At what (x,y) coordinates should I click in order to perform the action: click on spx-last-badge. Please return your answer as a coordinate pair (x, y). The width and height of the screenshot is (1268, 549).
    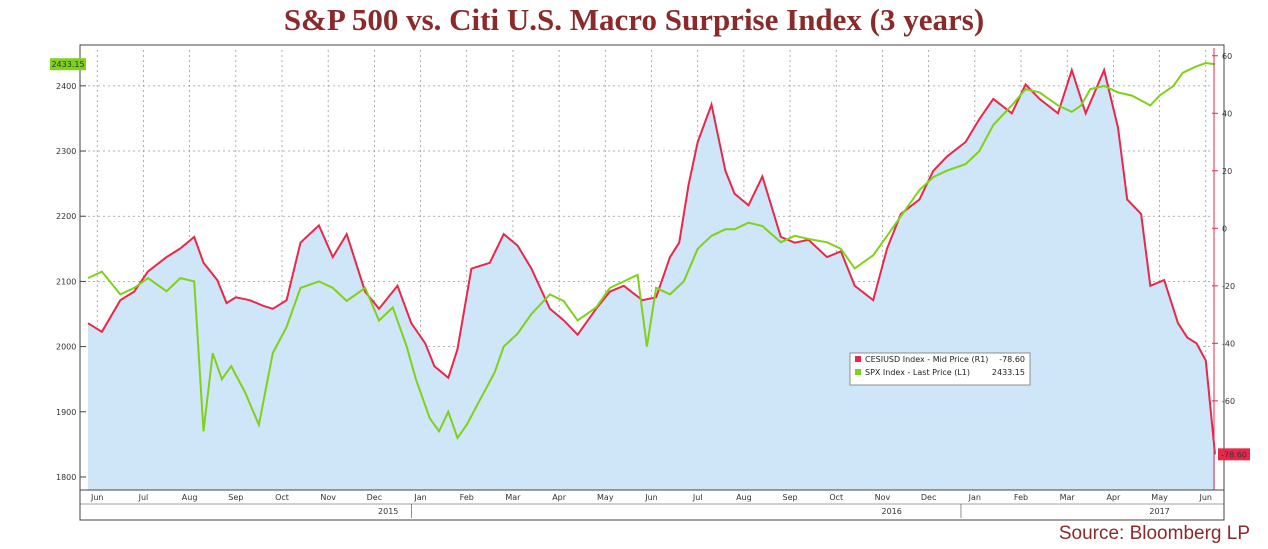
    Looking at the image, I should click on (68, 64).